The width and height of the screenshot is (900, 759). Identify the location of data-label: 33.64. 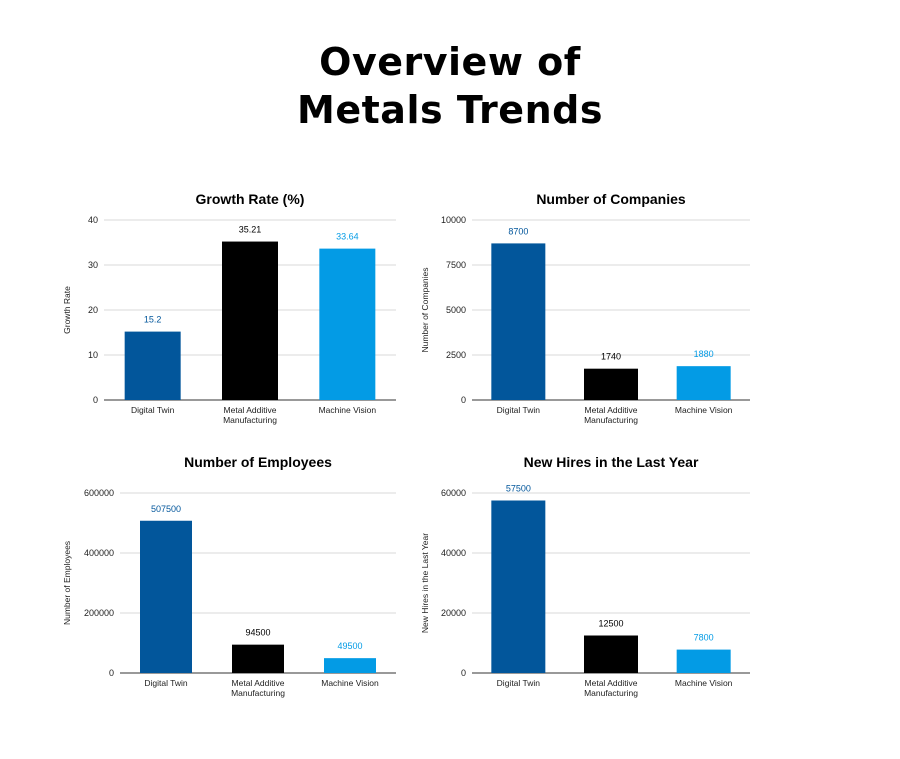
(347, 237).